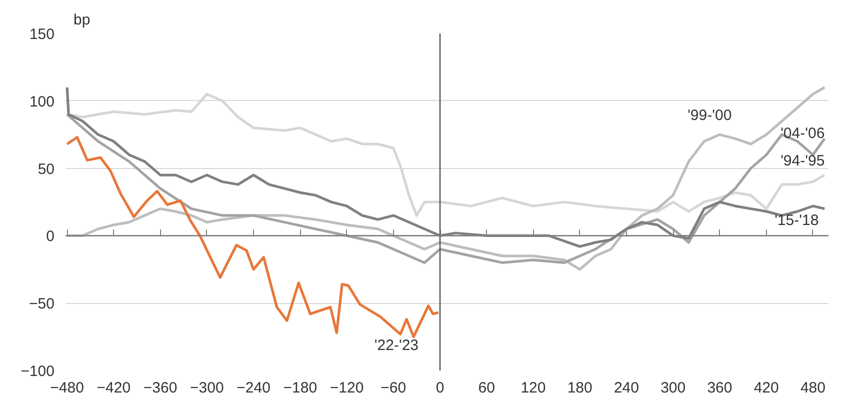 Image resolution: width=860 pixels, height=403 pixels. Describe the element at coordinates (533, 388) in the screenshot. I see `x-tick-label: 120` at that location.